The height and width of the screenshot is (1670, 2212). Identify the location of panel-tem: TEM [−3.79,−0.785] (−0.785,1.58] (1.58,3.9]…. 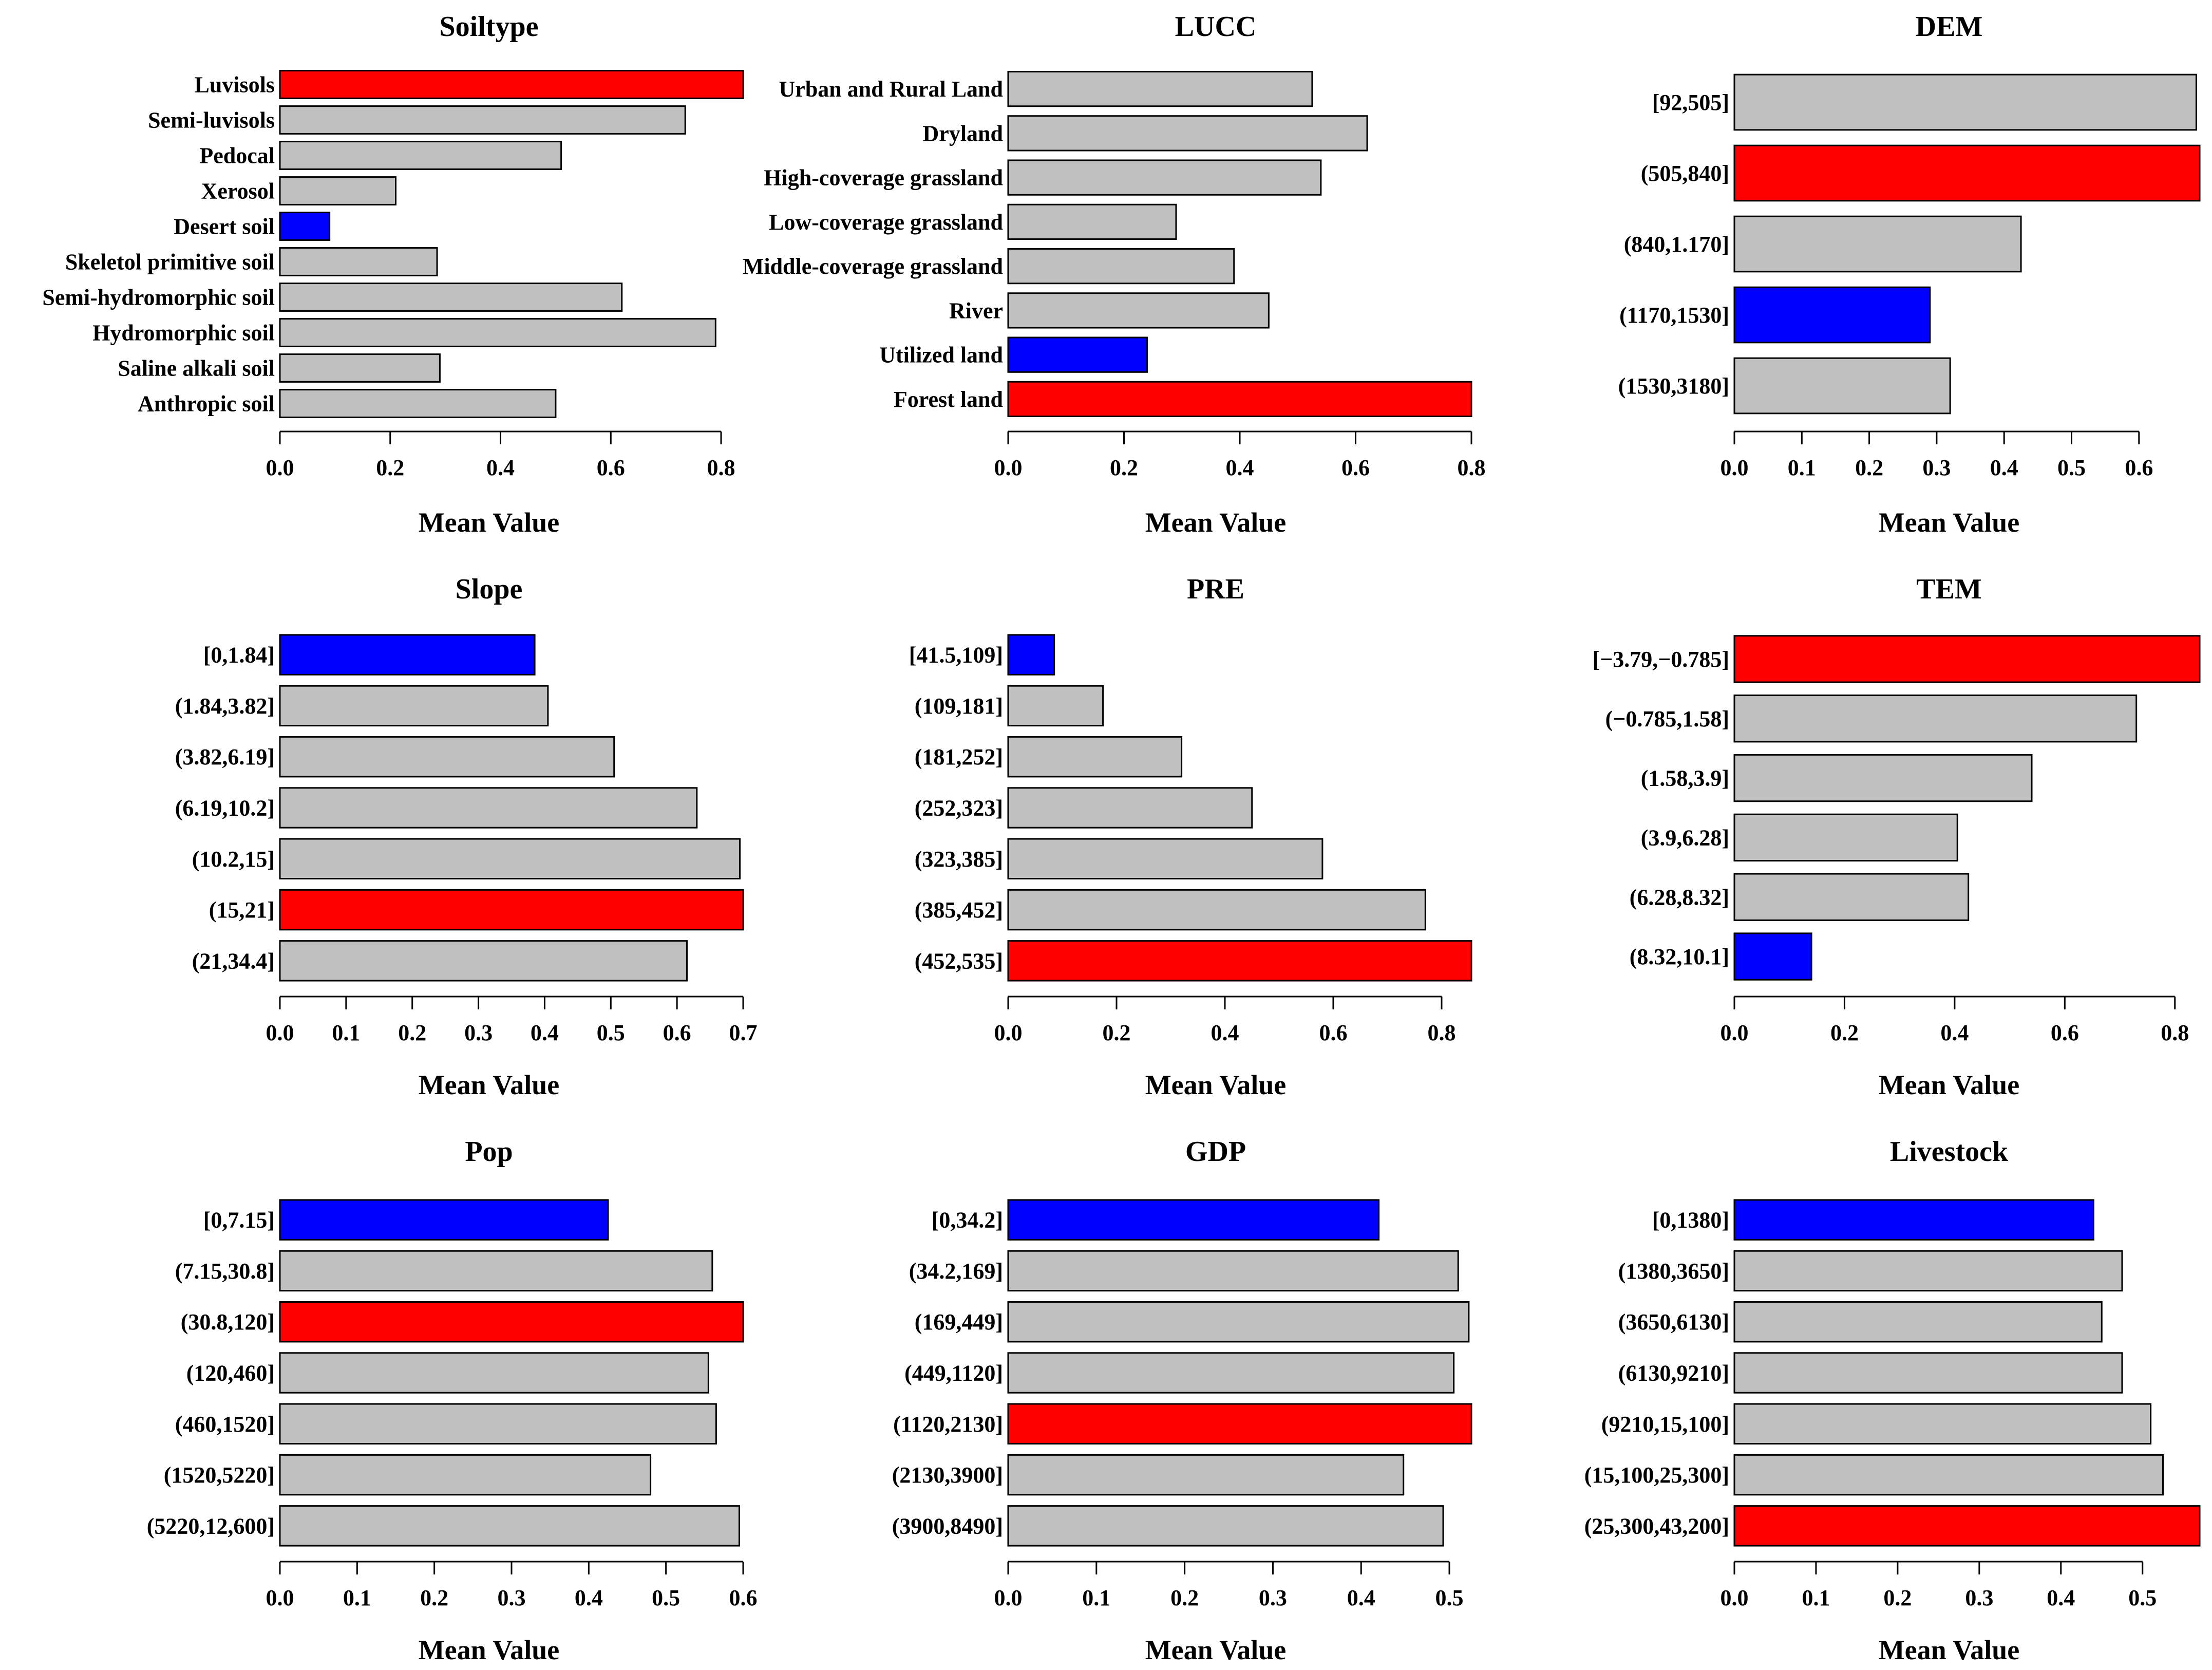
(1897, 836).